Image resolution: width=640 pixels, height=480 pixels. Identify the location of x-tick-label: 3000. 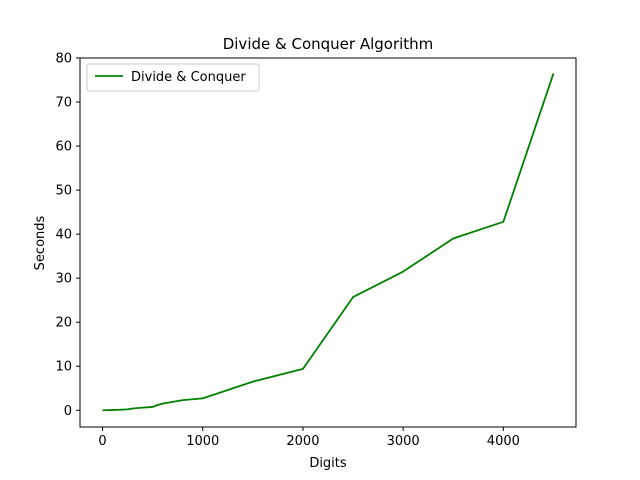
(403, 441).